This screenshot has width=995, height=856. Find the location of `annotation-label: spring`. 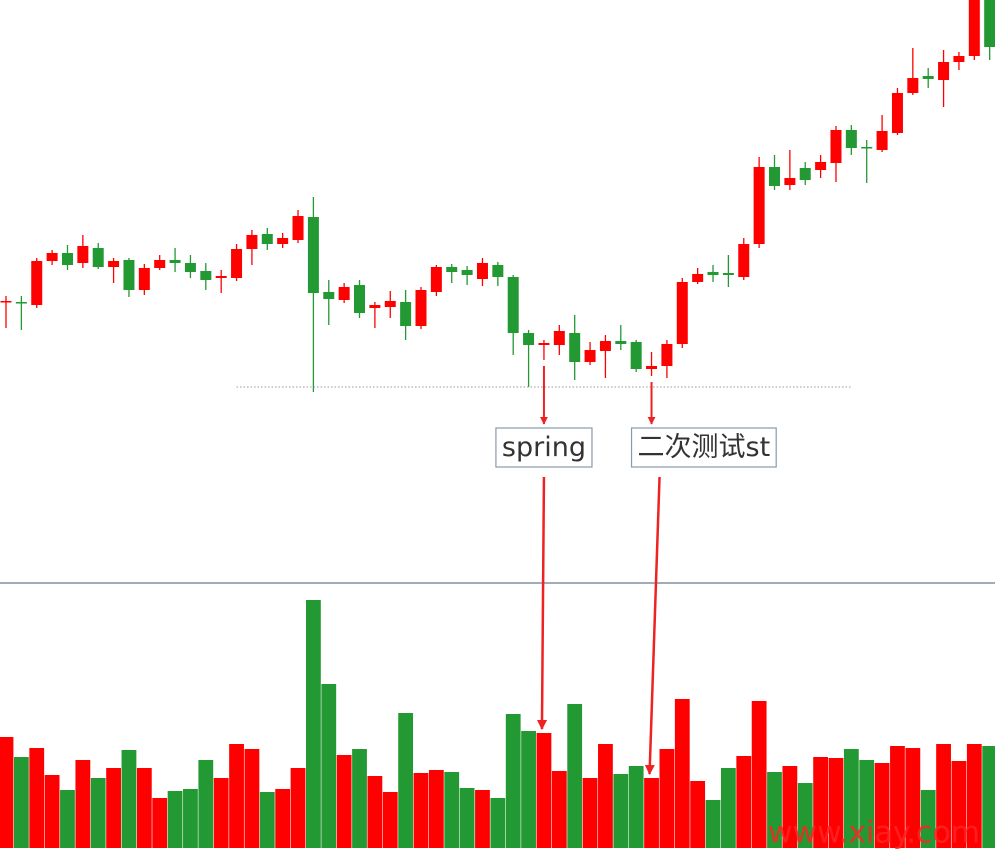

annotation-label: spring is located at coordinates (544, 447).